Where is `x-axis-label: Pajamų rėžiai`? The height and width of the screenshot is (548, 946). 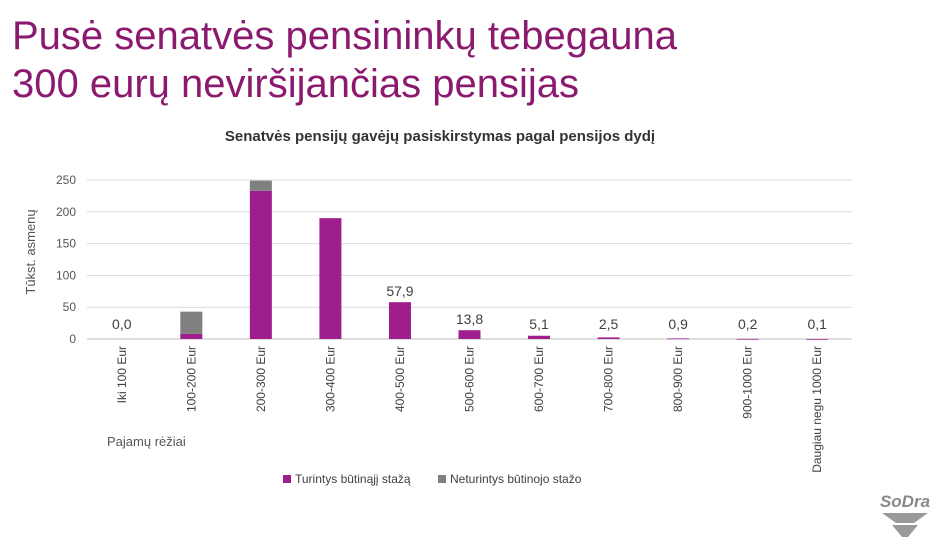 x-axis-label: Pajamų rėžiai is located at coordinates (146, 441).